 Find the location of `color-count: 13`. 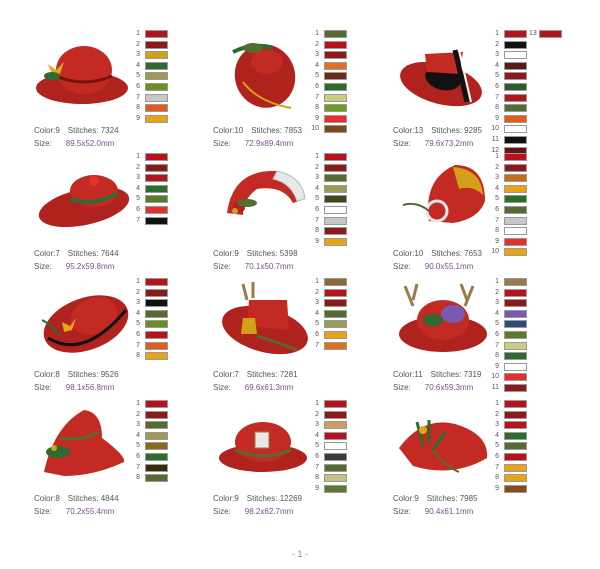

color-count: 13 is located at coordinates (419, 130).